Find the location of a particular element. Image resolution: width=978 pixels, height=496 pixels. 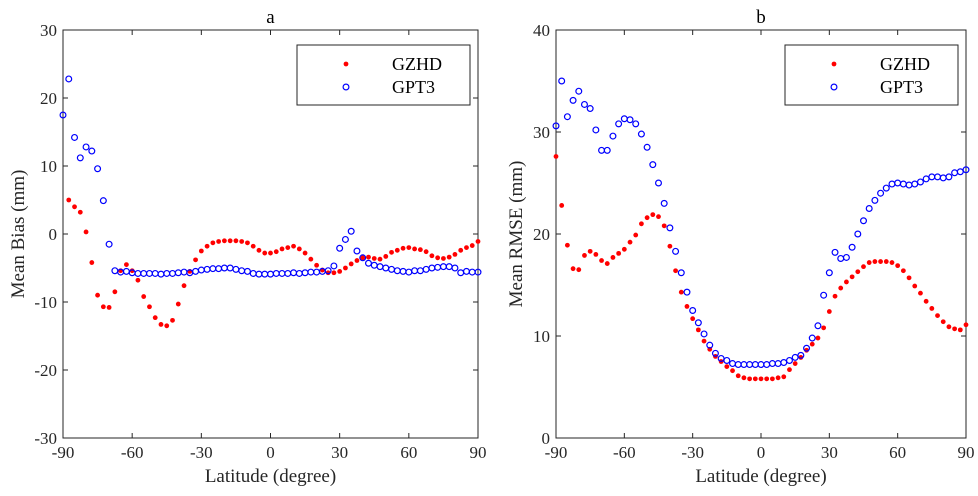

panel-b-legend-box is located at coordinates (871, 75).